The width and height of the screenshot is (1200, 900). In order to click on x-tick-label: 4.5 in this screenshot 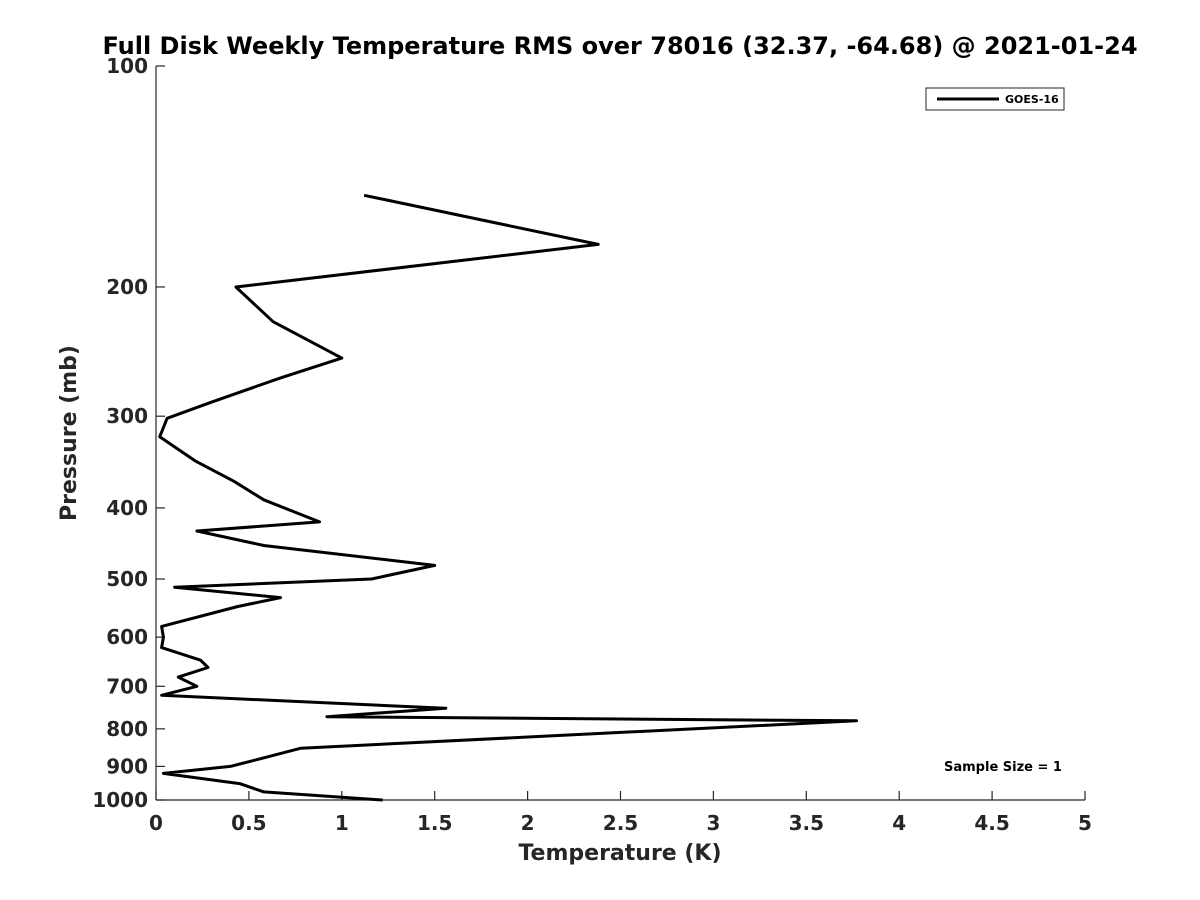, I will do `click(991, 823)`.